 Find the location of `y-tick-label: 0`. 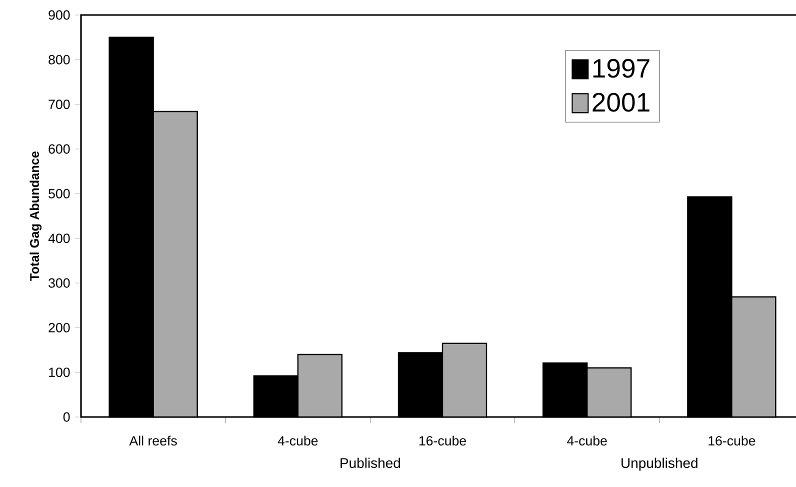

y-tick-label: 0 is located at coordinates (66, 417).